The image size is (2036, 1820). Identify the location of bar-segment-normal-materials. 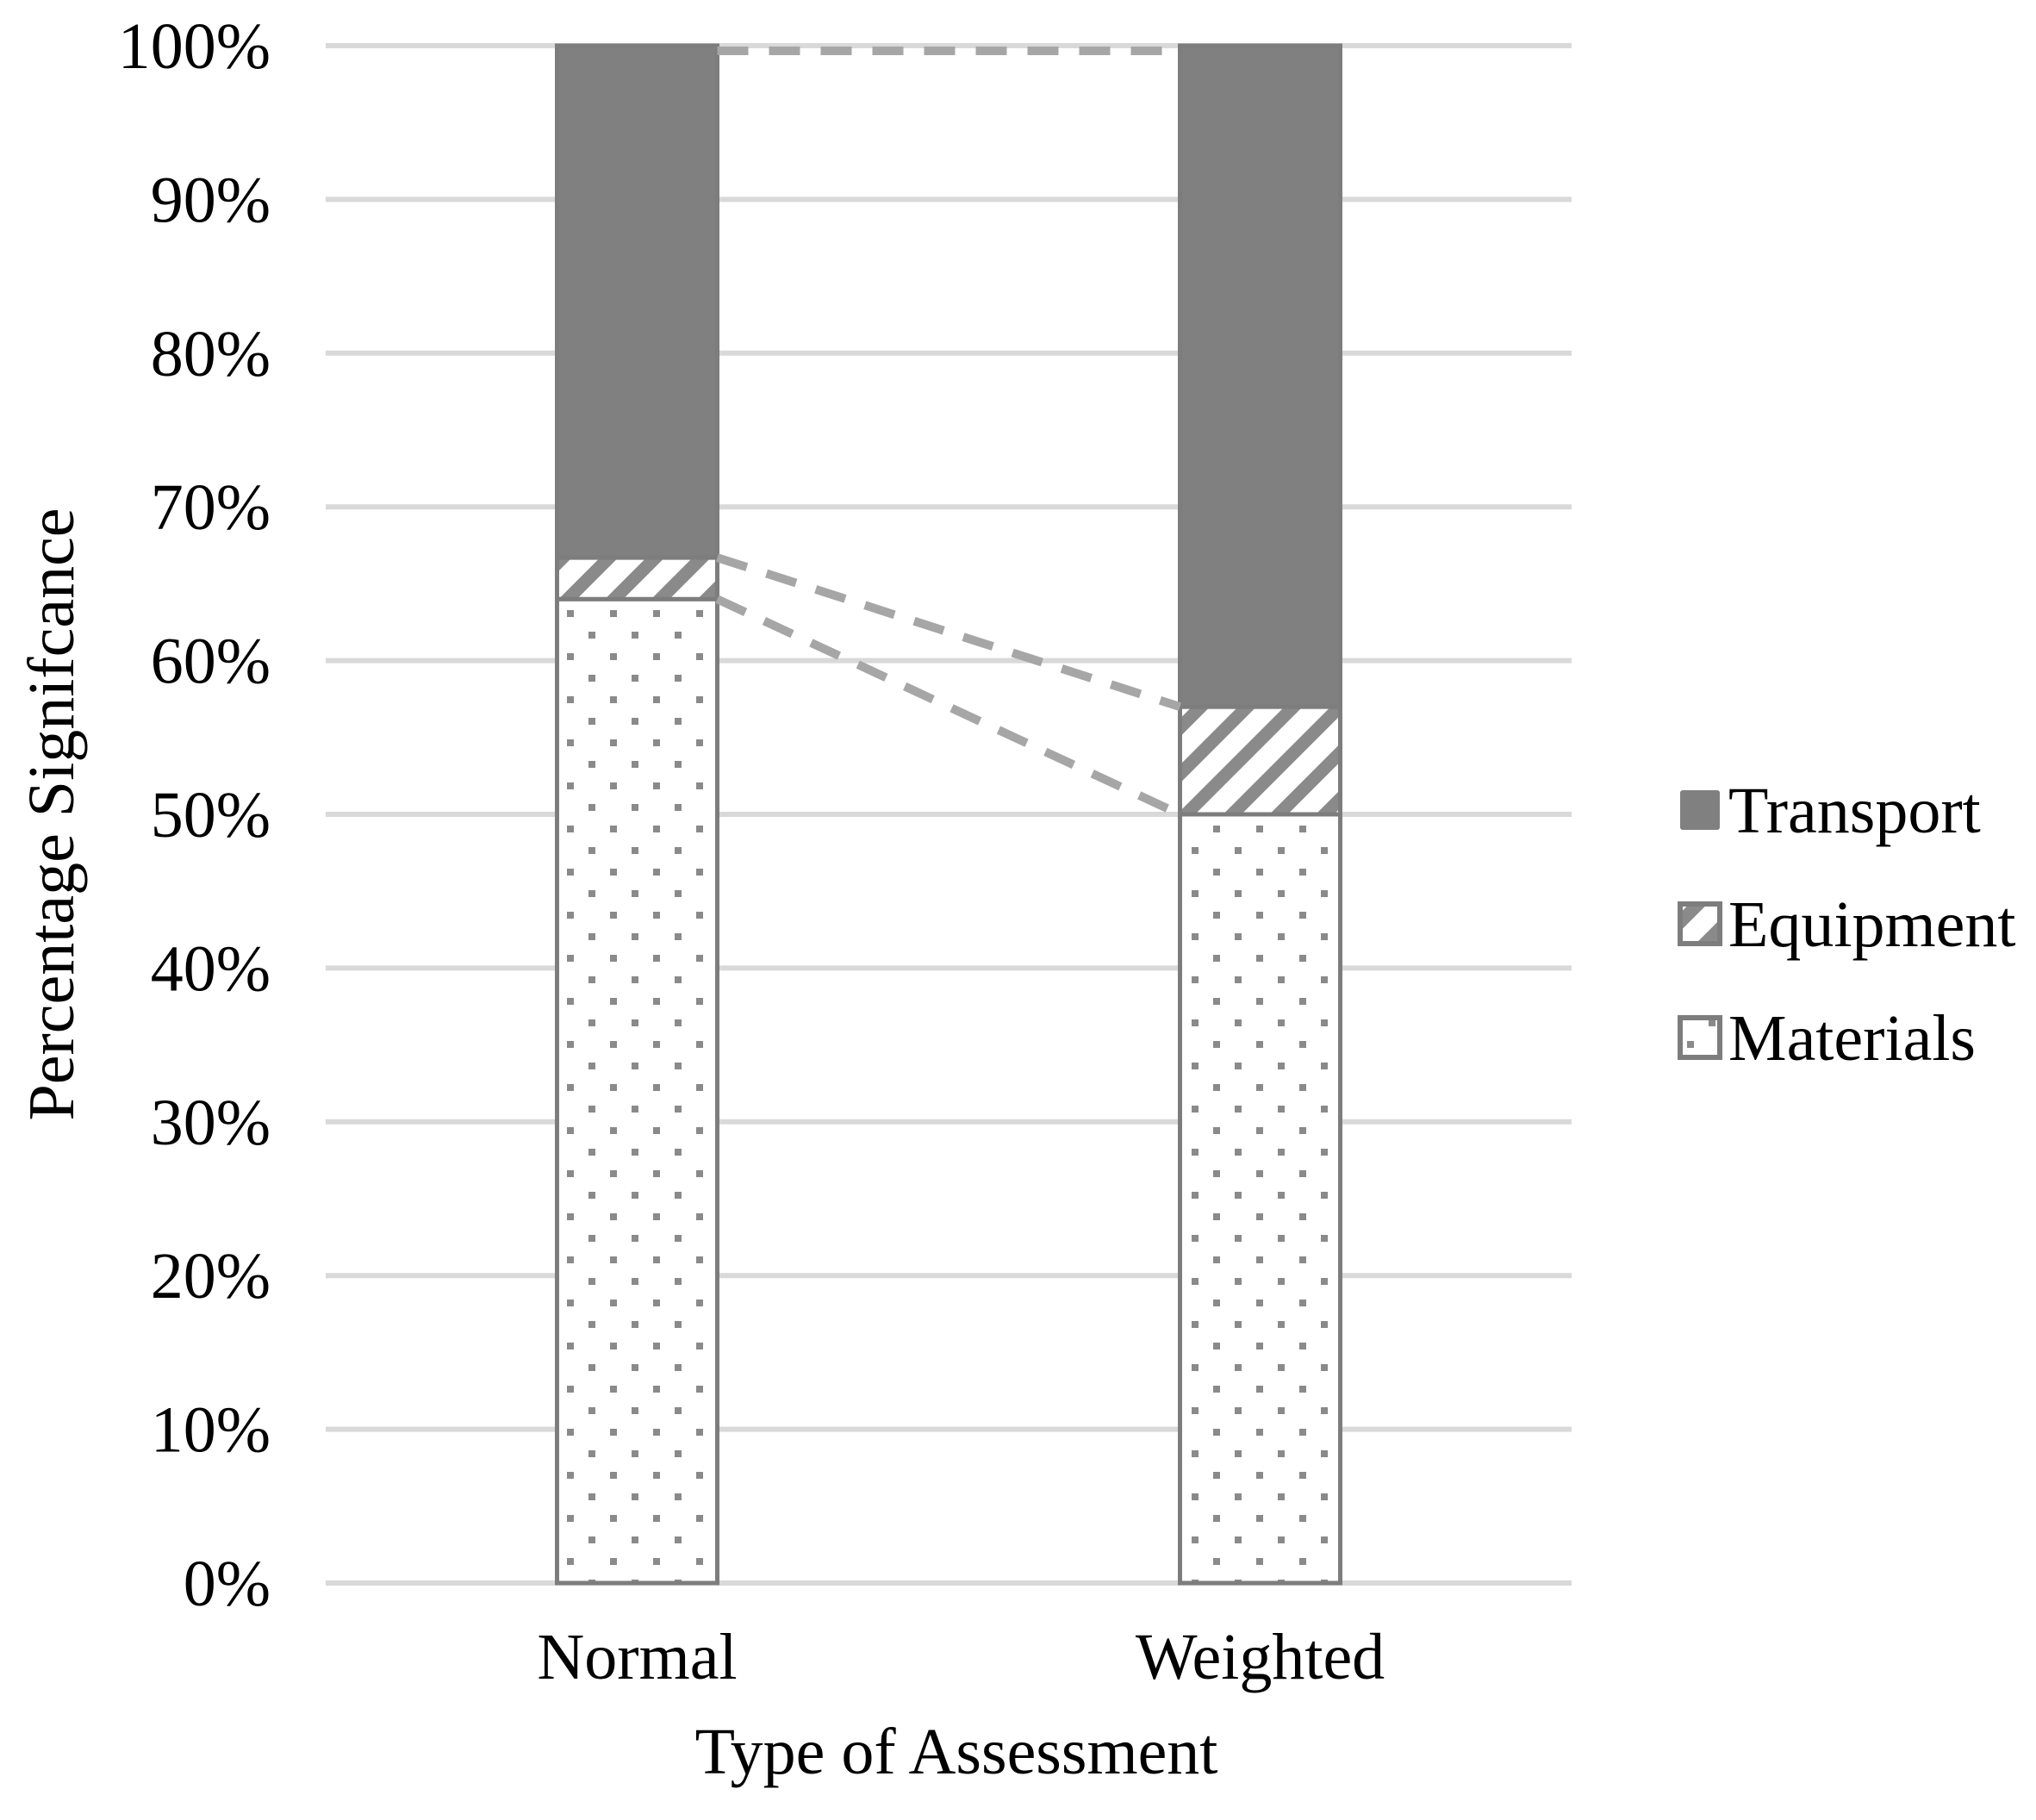
(637, 1091).